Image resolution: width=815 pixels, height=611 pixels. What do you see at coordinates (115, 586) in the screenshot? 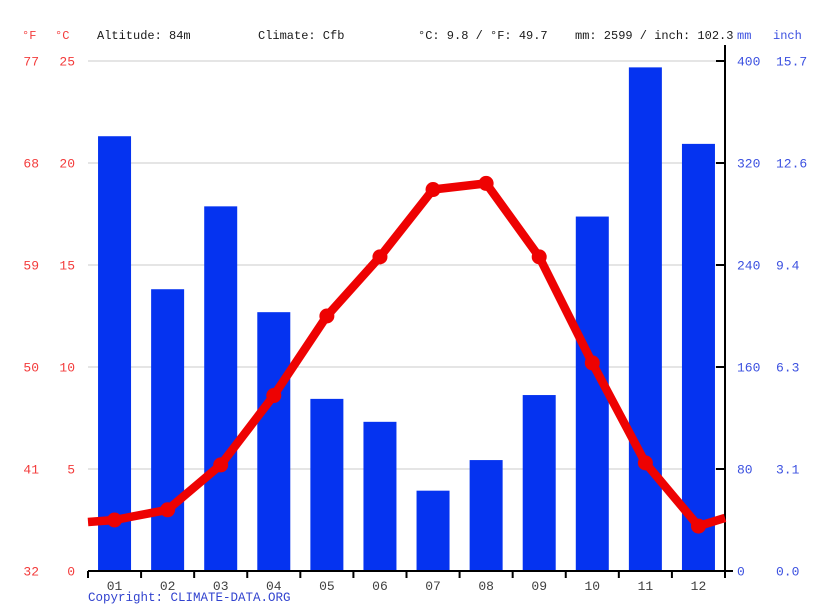
I see `month-label-01: 01` at bounding box center [115, 586].